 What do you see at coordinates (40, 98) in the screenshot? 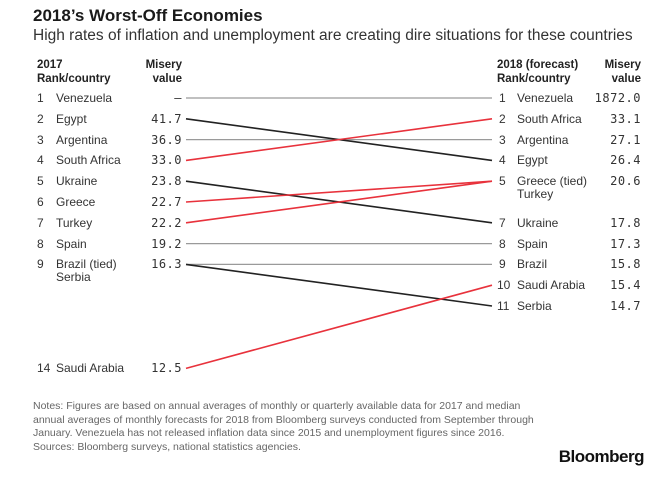
I see `left-rank: 1` at bounding box center [40, 98].